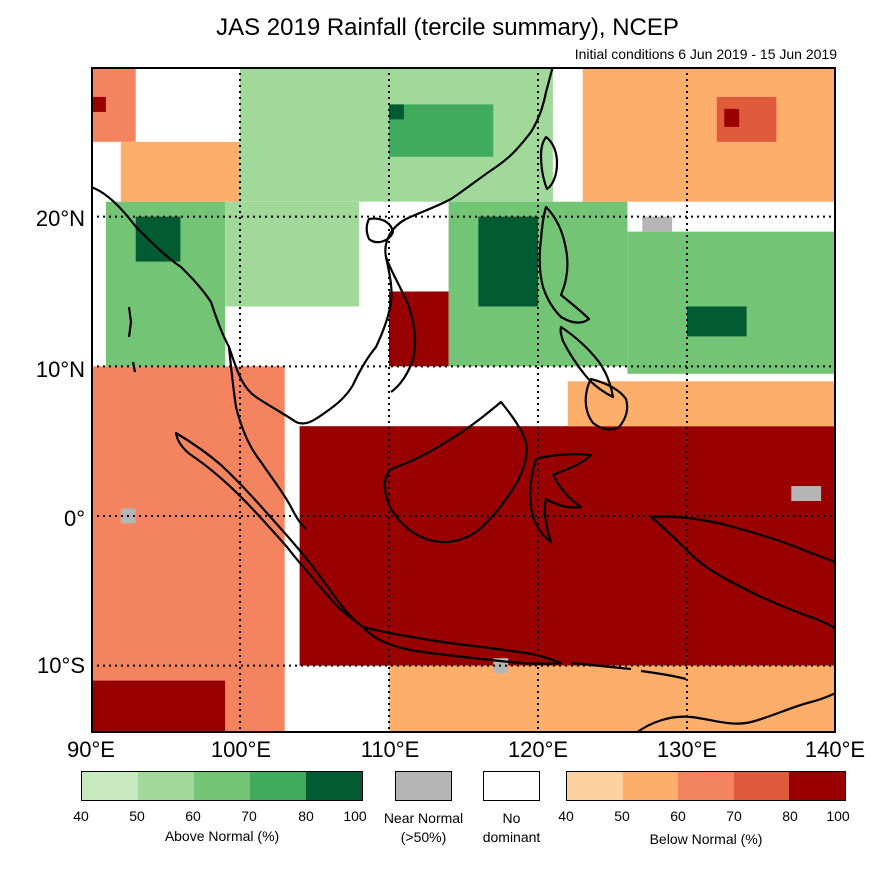  What do you see at coordinates (606, 404) in the screenshot?
I see `coastline-mindanao` at bounding box center [606, 404].